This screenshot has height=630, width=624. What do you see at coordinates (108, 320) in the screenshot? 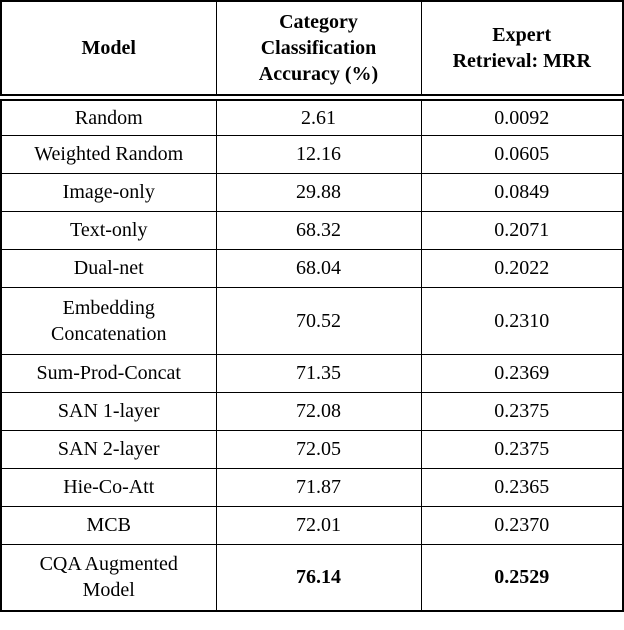
I see `model-cell: Embedding Concatenation` at bounding box center [108, 320].